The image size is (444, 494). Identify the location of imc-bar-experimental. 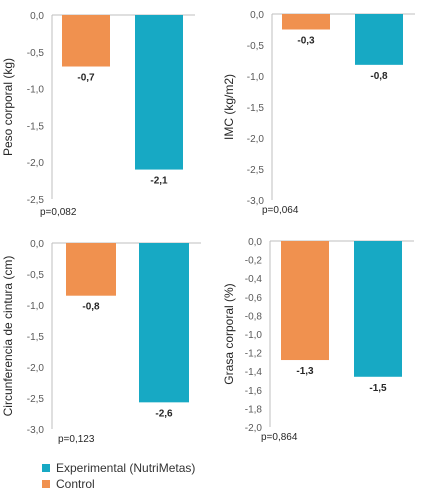
(379, 39).